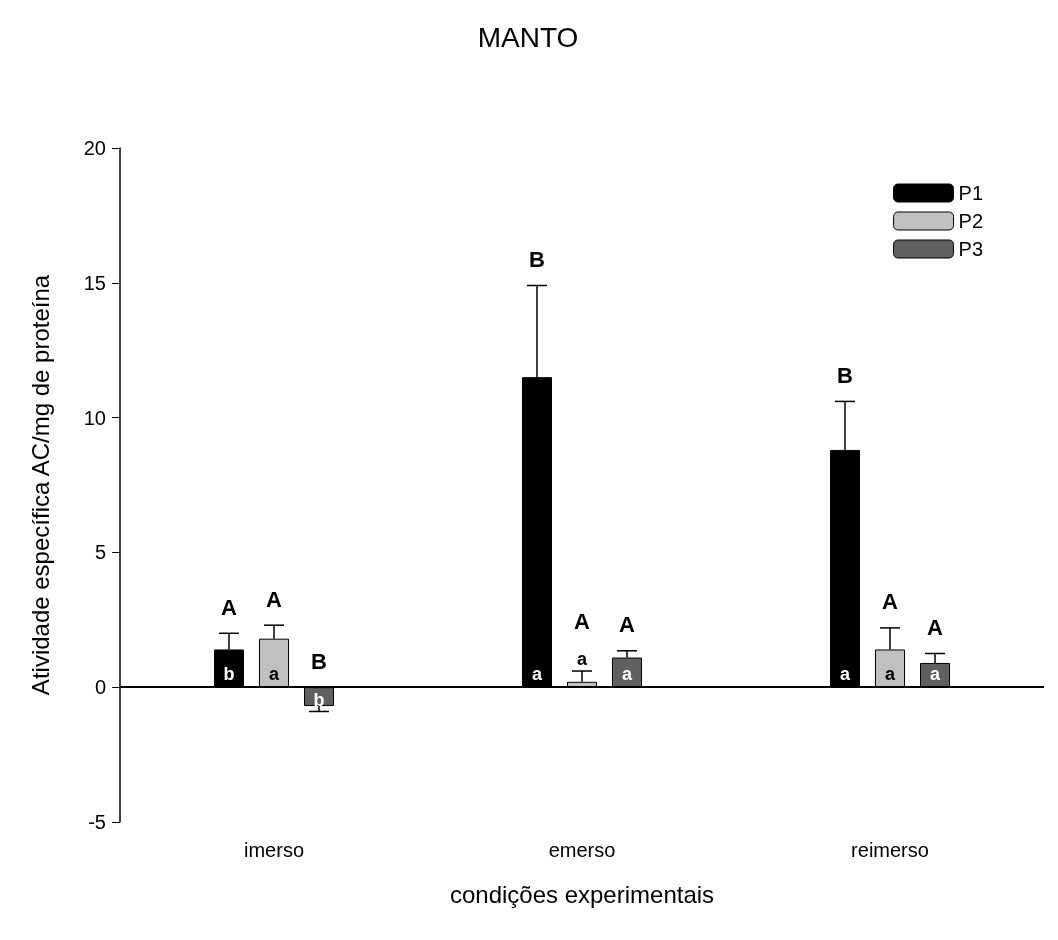 The height and width of the screenshot is (940, 1058). What do you see at coordinates (94, 148) in the screenshot?
I see `y-tick-label: 20` at bounding box center [94, 148].